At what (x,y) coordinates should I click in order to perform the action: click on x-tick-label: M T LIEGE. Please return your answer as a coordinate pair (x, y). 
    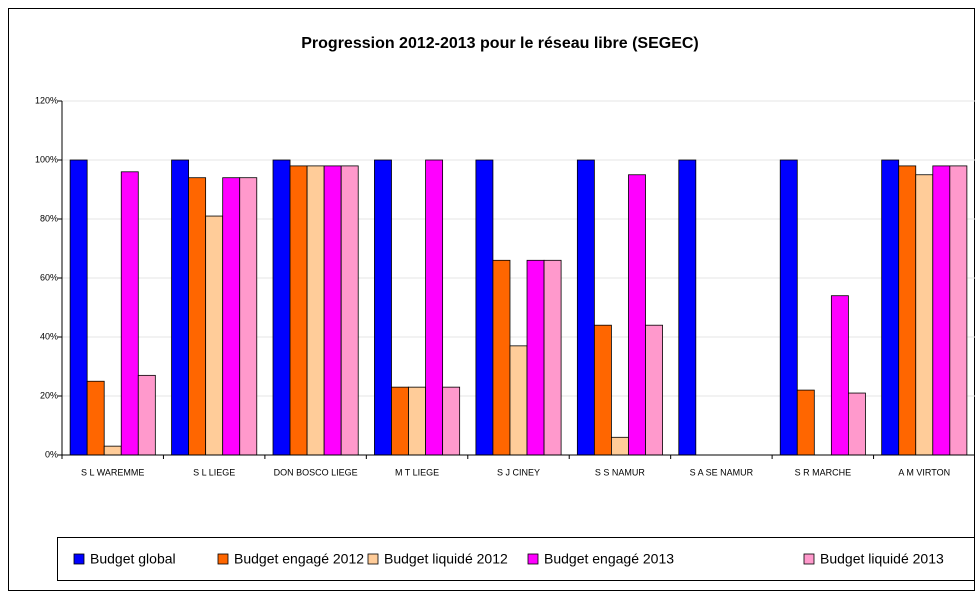
    Looking at the image, I should click on (417, 472).